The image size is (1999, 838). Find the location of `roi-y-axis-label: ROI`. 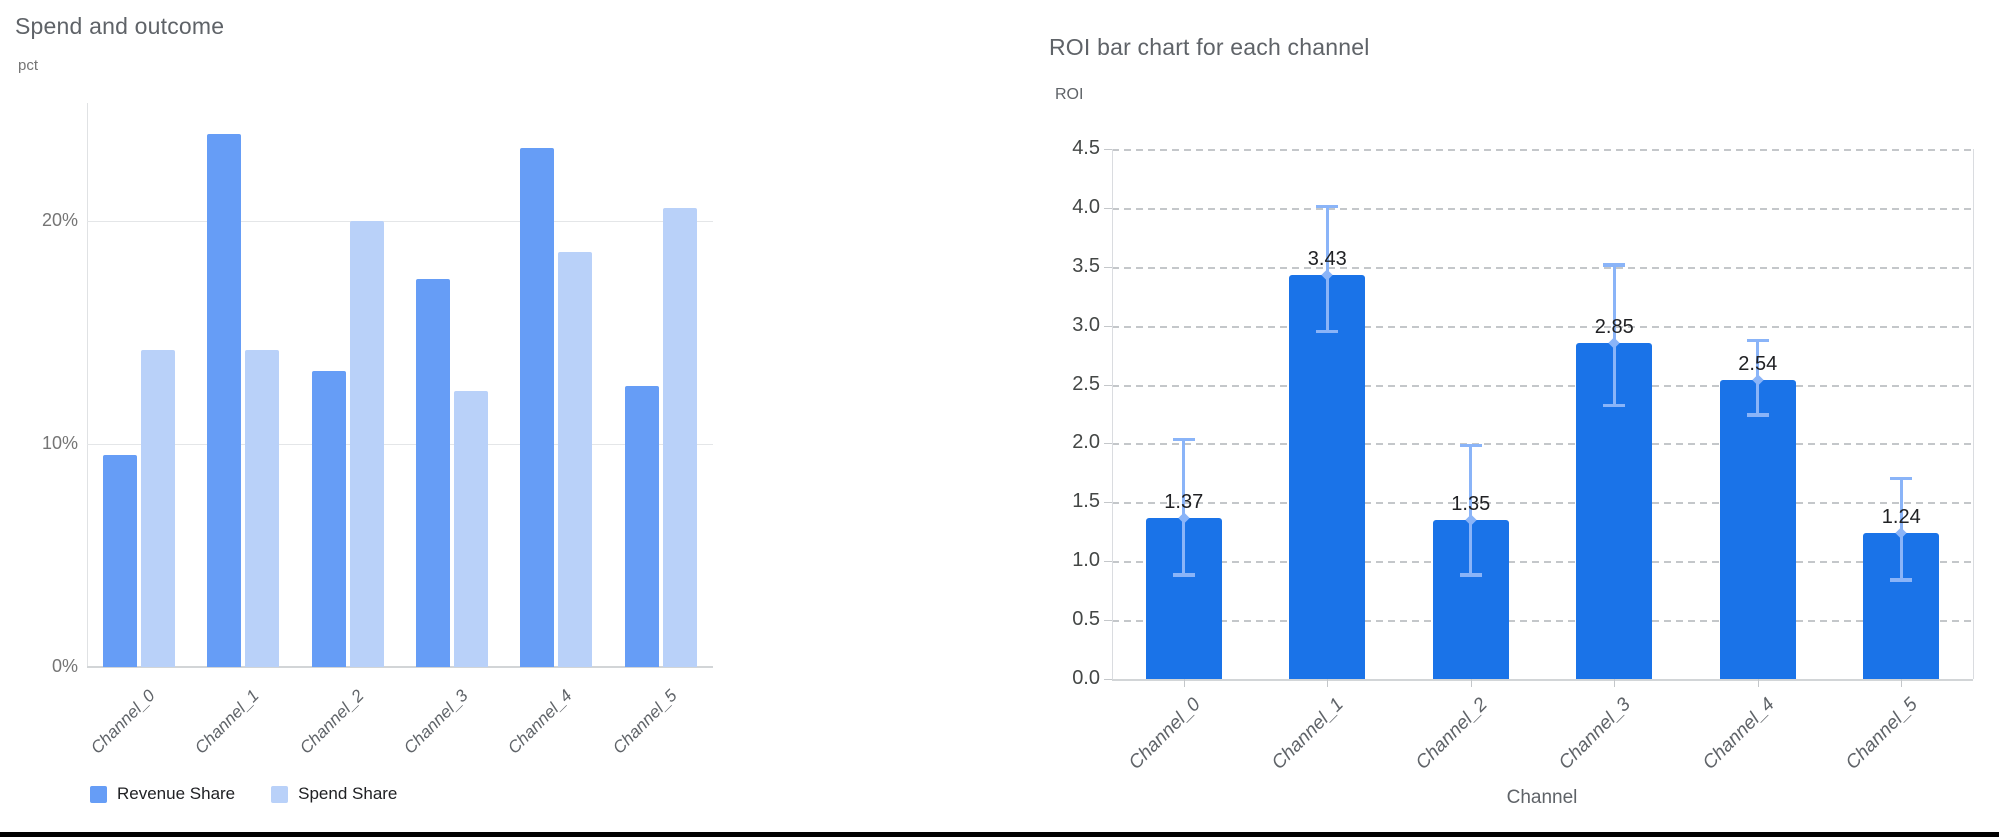

roi-y-axis-label: ROI is located at coordinates (1069, 94).